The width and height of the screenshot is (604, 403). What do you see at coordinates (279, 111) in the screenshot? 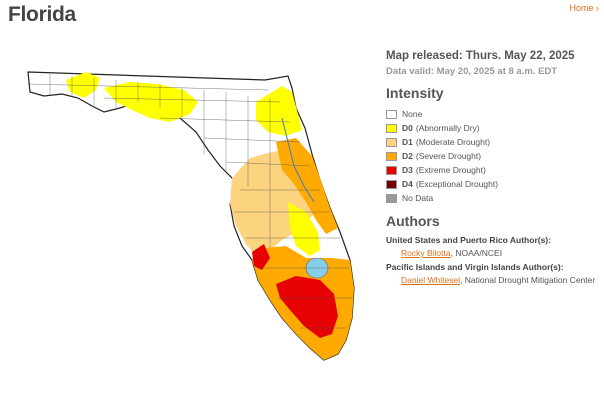
I see `d0-northeast` at bounding box center [279, 111].